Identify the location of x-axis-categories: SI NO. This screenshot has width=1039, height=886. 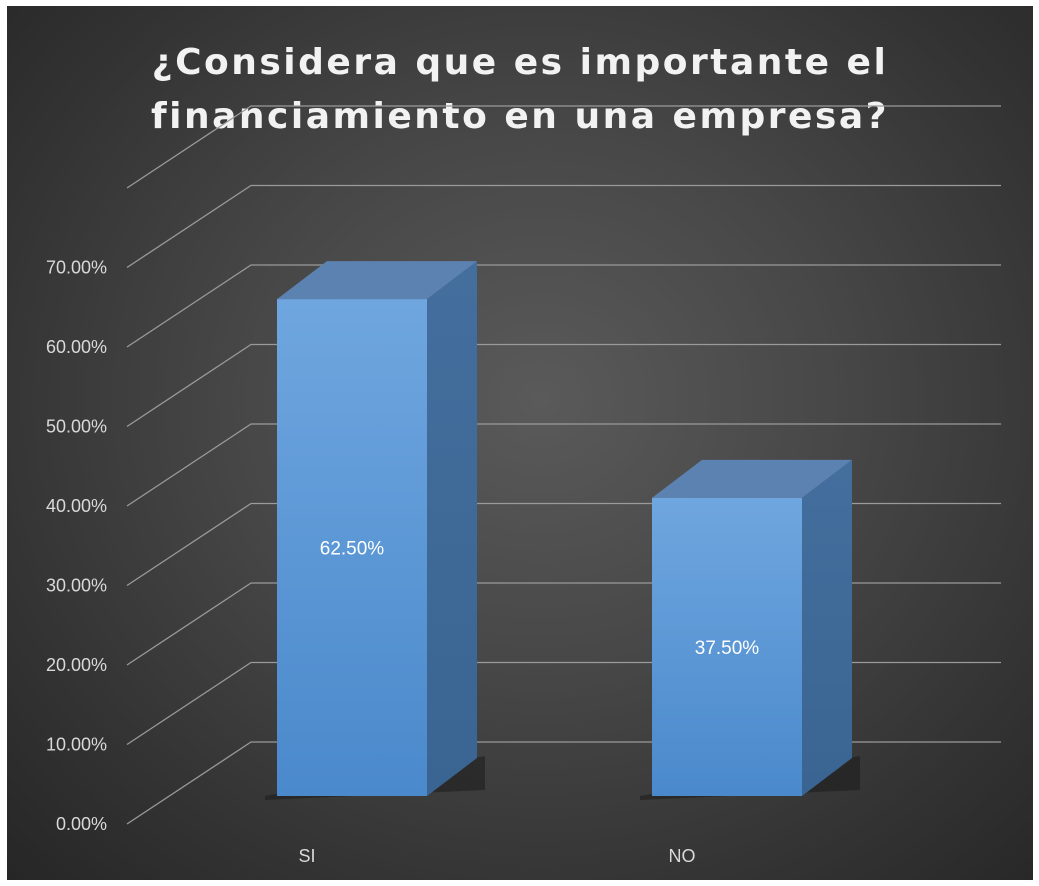
(496, 856).